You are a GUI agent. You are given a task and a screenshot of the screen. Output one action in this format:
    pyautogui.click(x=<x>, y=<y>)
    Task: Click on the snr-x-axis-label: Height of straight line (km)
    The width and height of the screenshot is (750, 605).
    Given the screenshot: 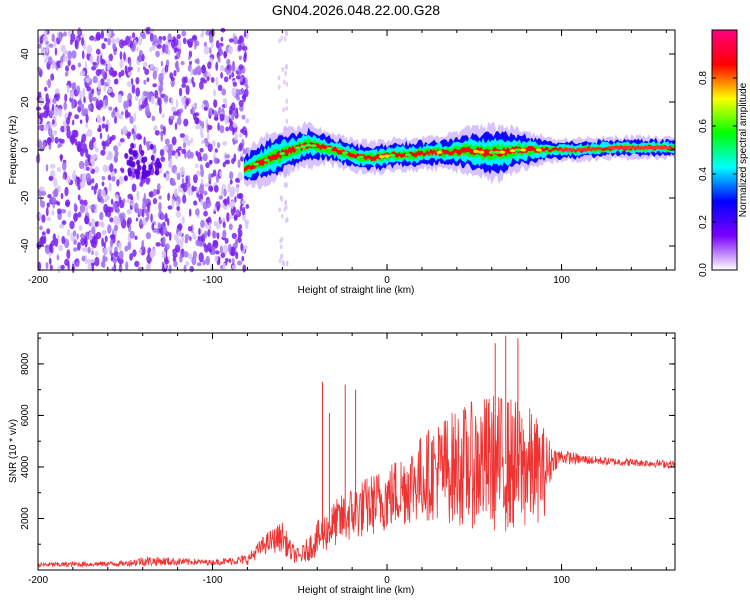 What is the action you would take?
    pyautogui.click(x=356, y=590)
    